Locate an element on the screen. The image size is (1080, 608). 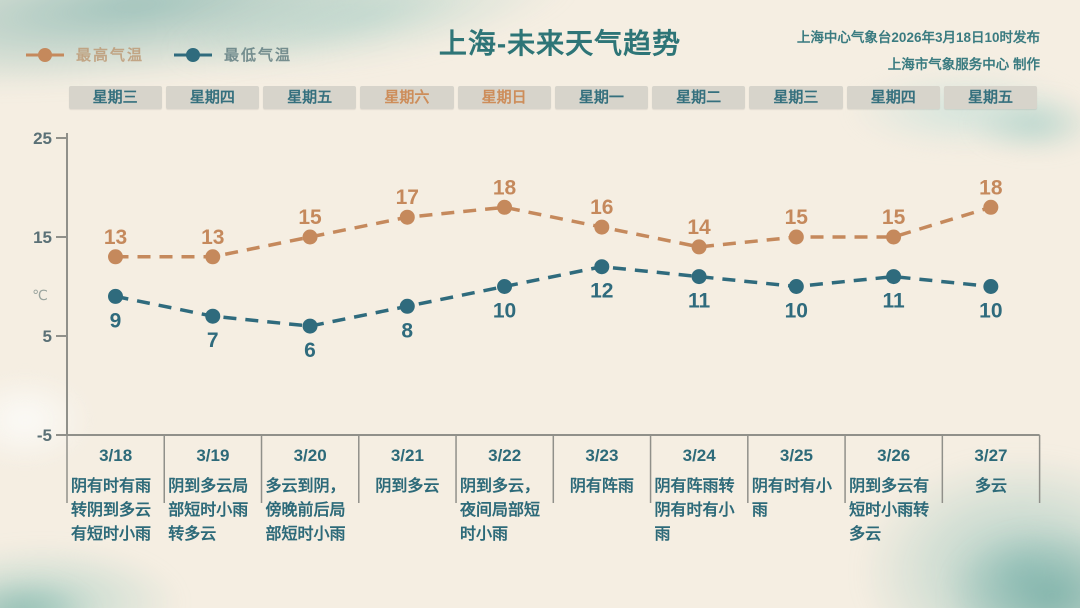
weather-description: 阴有阵雨 is located at coordinates (601, 486).